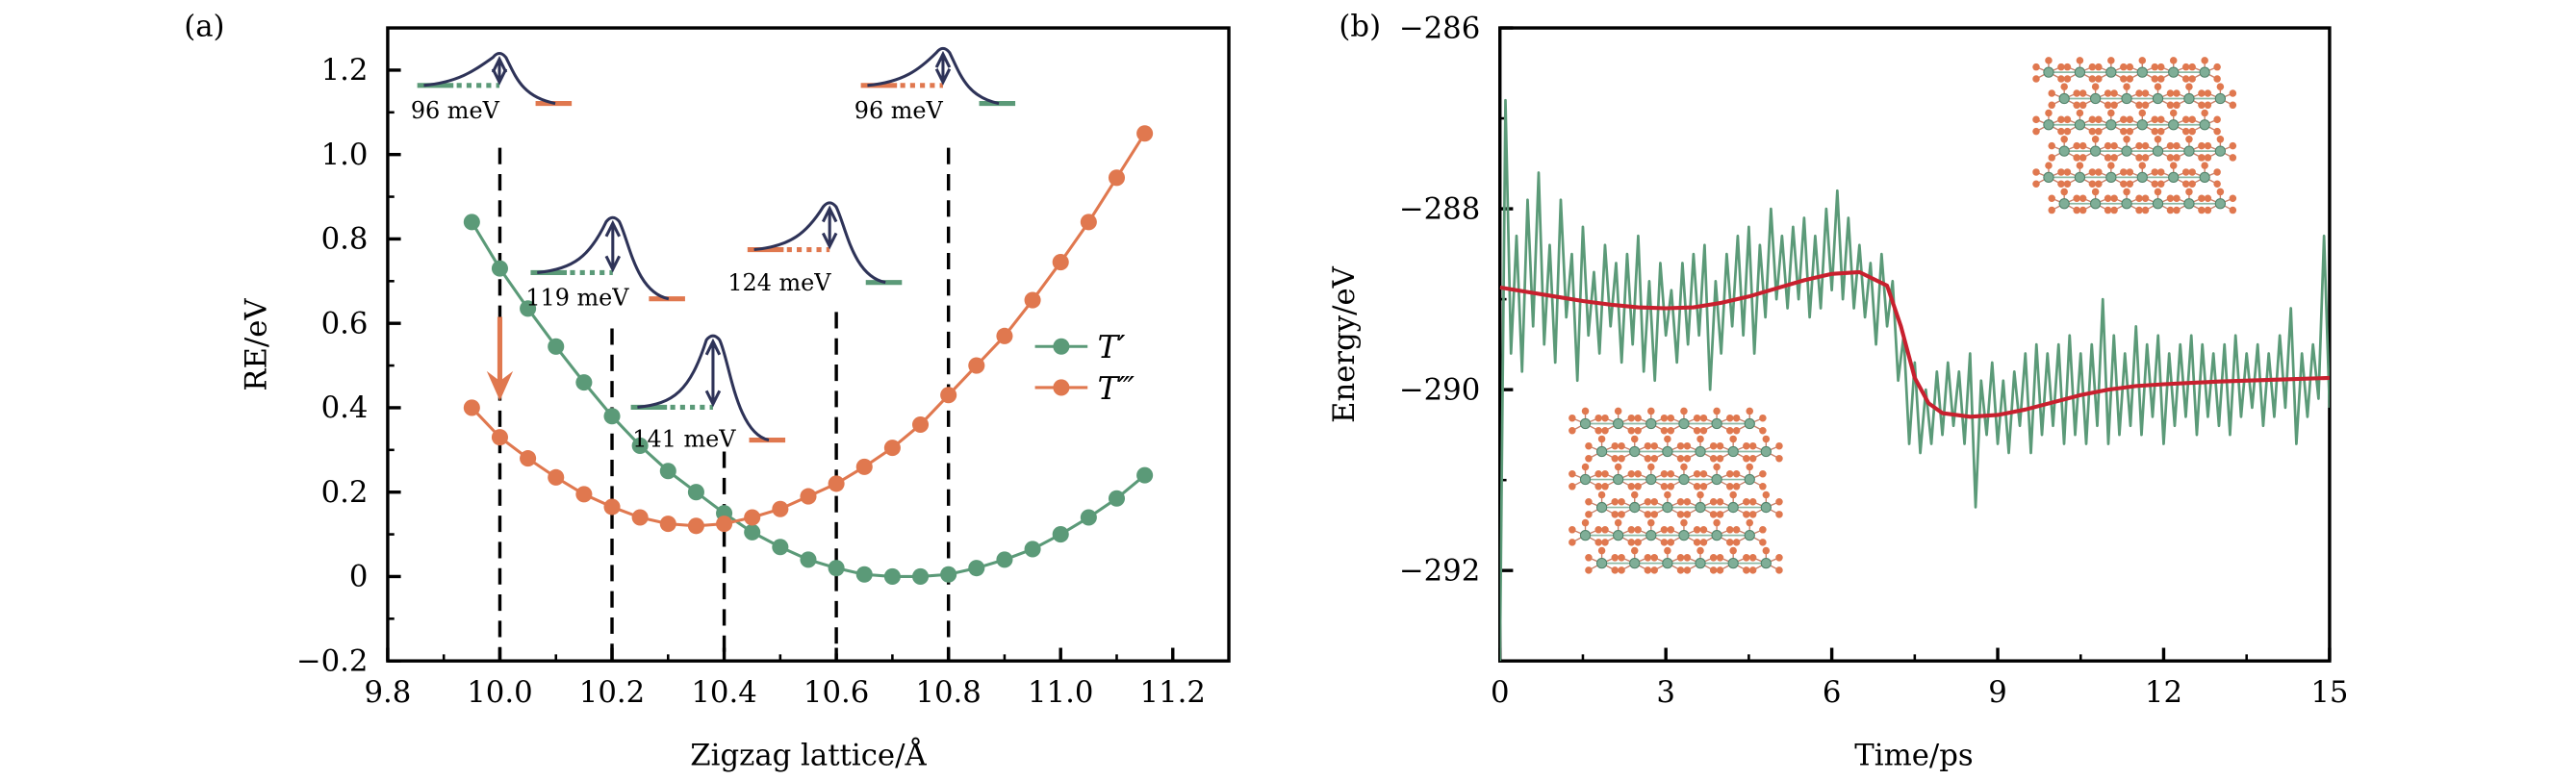 Image resolution: width=2576 pixels, height=780 pixels. I want to click on y-tick-label: −0.2, so click(332, 661).